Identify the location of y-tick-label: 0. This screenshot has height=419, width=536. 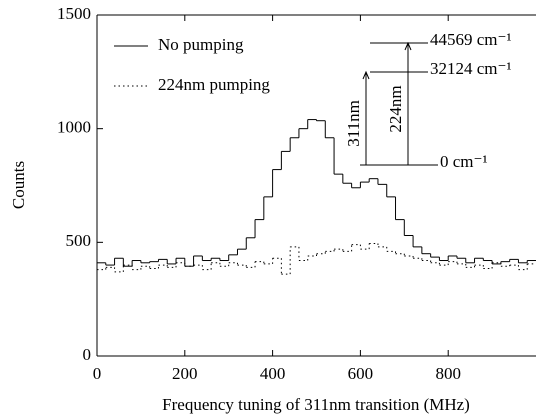
(87, 354).